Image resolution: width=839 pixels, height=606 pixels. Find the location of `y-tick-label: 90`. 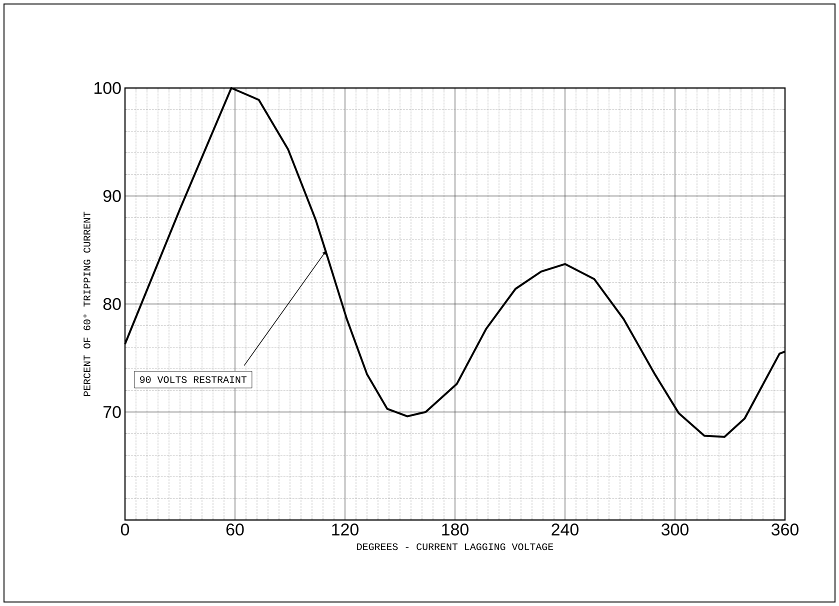

y-tick-label: 90 is located at coordinates (112, 196).